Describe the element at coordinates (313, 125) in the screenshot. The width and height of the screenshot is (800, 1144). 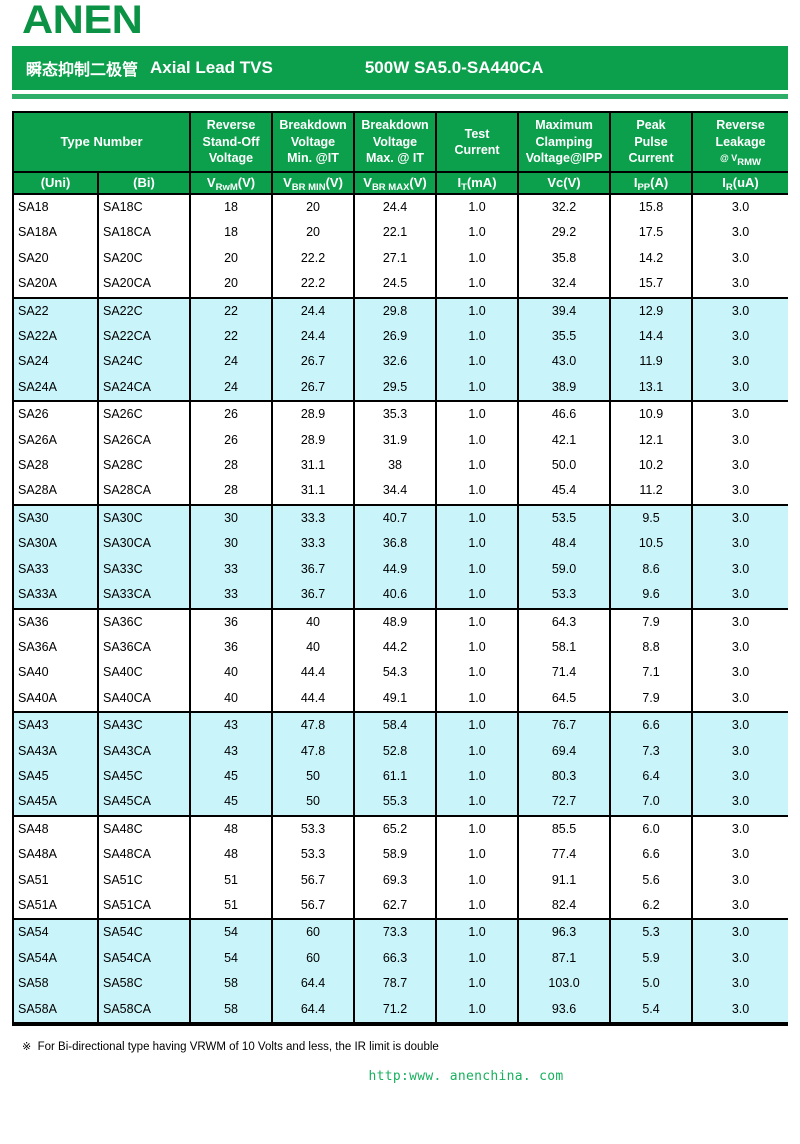
I see `header-line: Breakdown` at that location.